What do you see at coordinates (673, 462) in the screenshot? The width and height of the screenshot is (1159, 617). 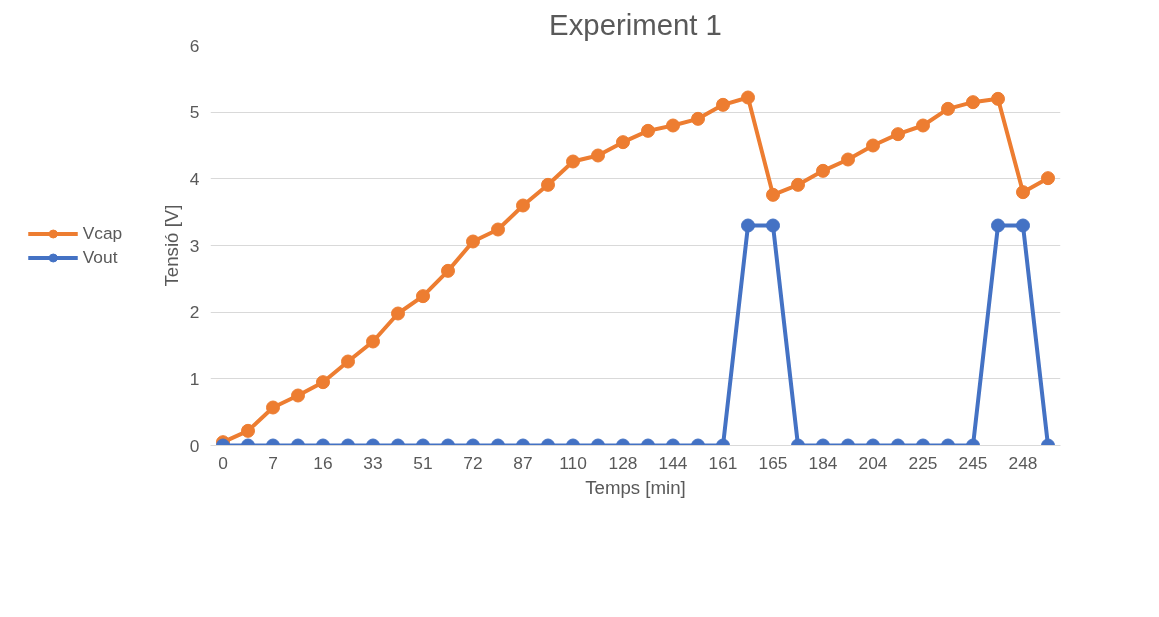 I see `x-tick-label: 144` at bounding box center [673, 462].